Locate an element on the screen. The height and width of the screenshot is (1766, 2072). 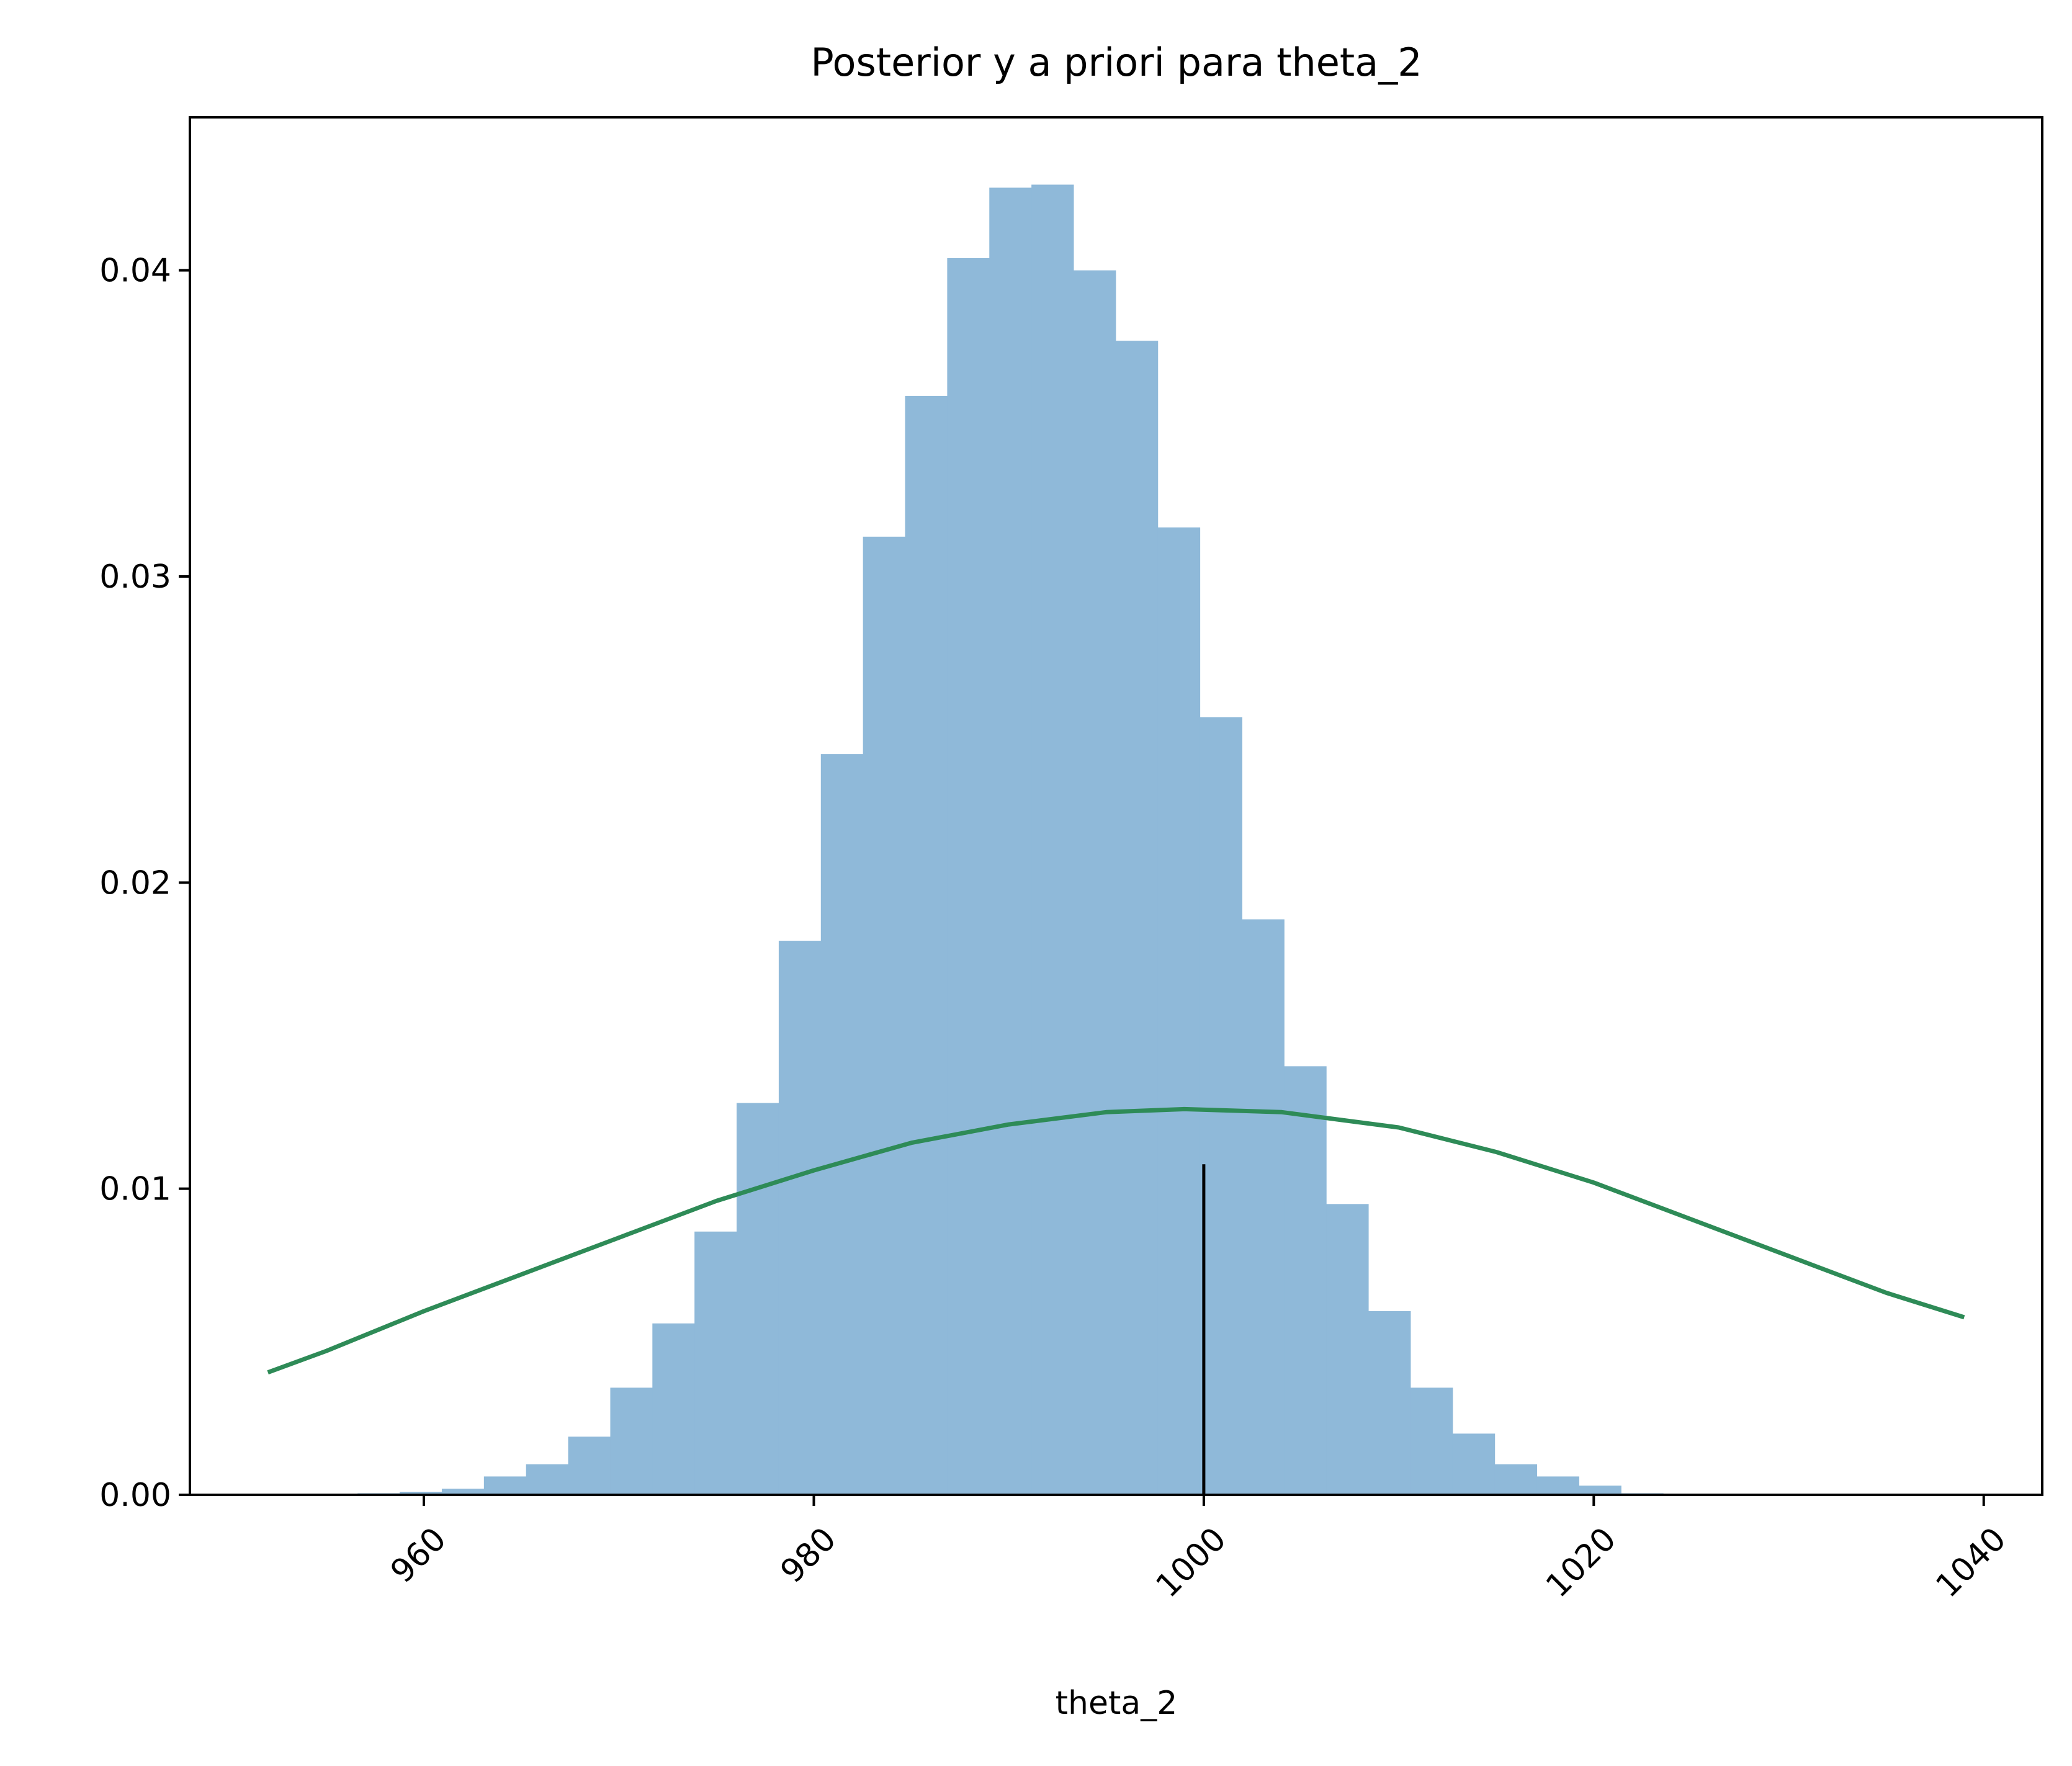
chart-title: Posterior y a priori para theta_2 is located at coordinates (1116, 62).